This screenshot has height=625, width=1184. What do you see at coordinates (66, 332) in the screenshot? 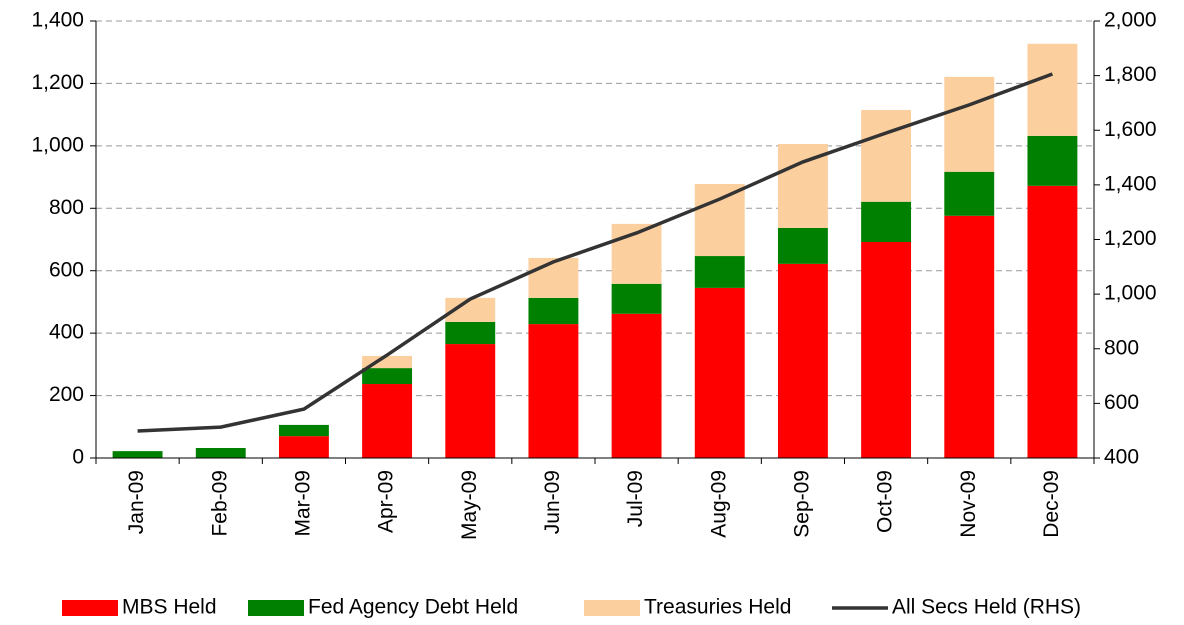
I see `y-tick-label: 400` at bounding box center [66, 332].